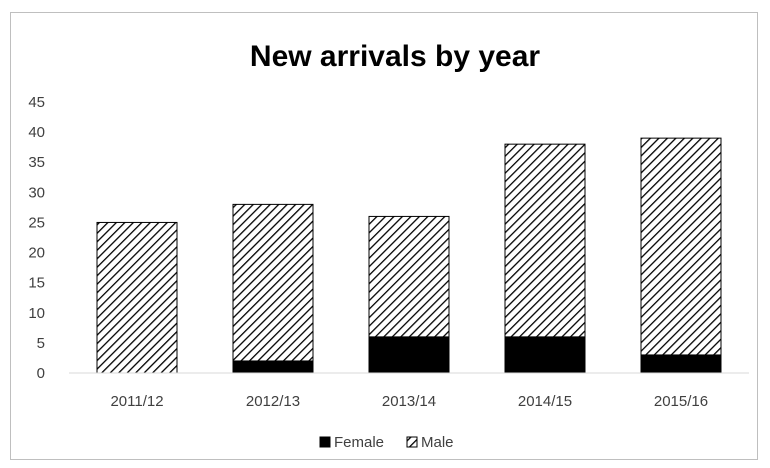 Image resolution: width=770 pixels, height=468 pixels. What do you see at coordinates (41, 343) in the screenshot?
I see `y-tick-label: 5` at bounding box center [41, 343].